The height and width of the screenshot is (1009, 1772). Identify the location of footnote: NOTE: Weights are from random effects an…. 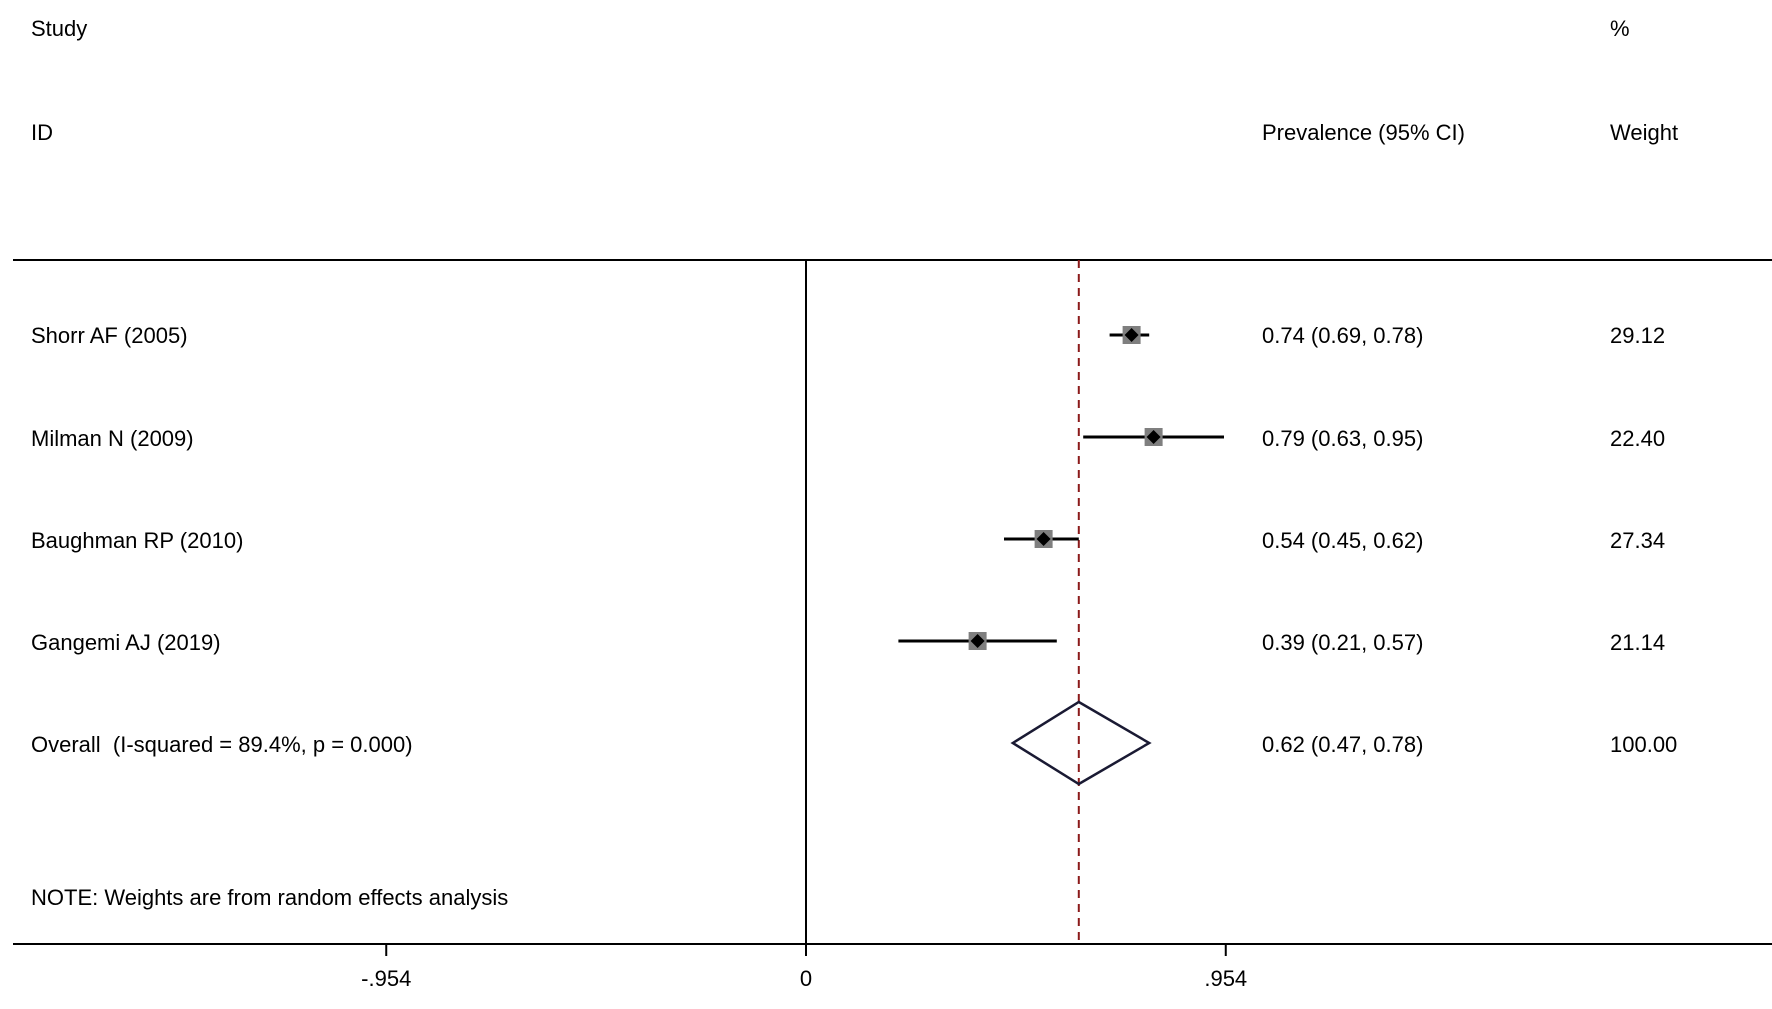
(269, 897).